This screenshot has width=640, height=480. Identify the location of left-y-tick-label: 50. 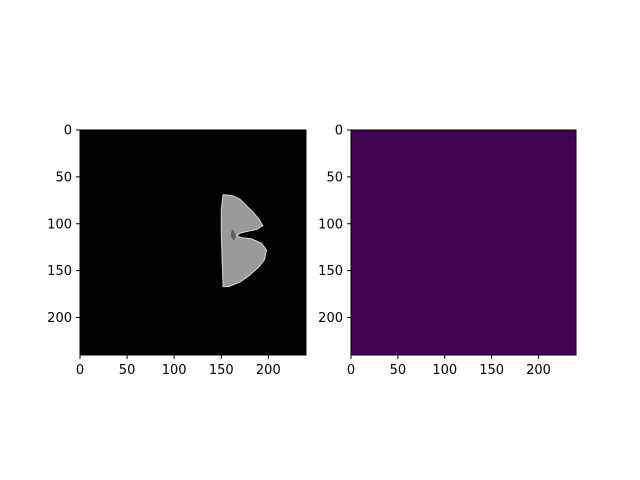
(63, 177).